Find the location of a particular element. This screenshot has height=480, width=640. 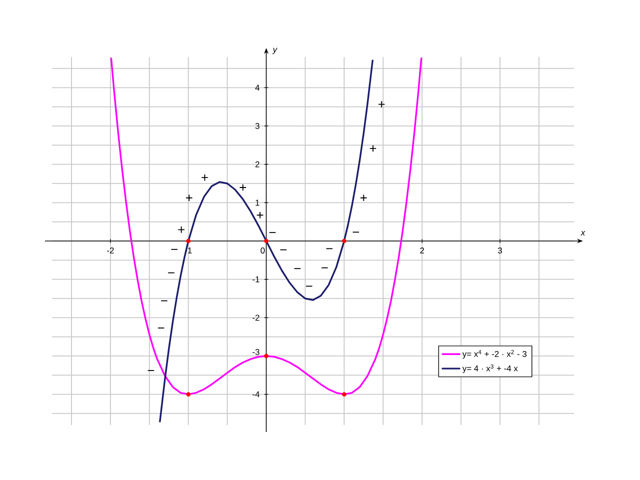

y-tick-label: 2 is located at coordinates (257, 164).